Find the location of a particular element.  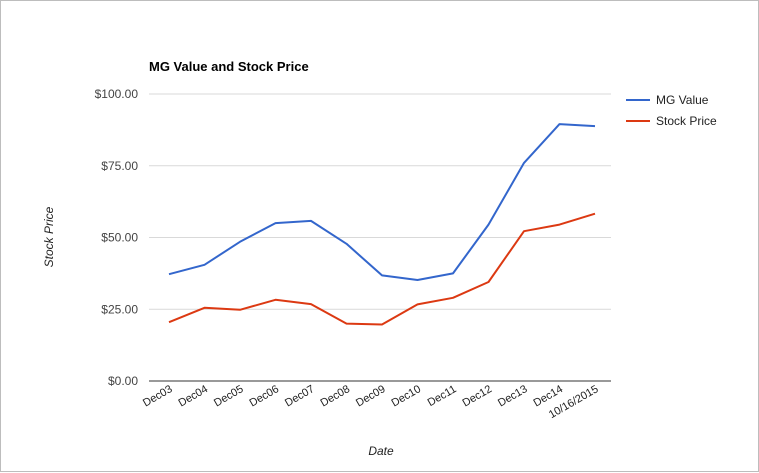

y-axis-ticks: $0.00 $25.00 $50.00 $75.00 $100.00 is located at coordinates (117, 237).